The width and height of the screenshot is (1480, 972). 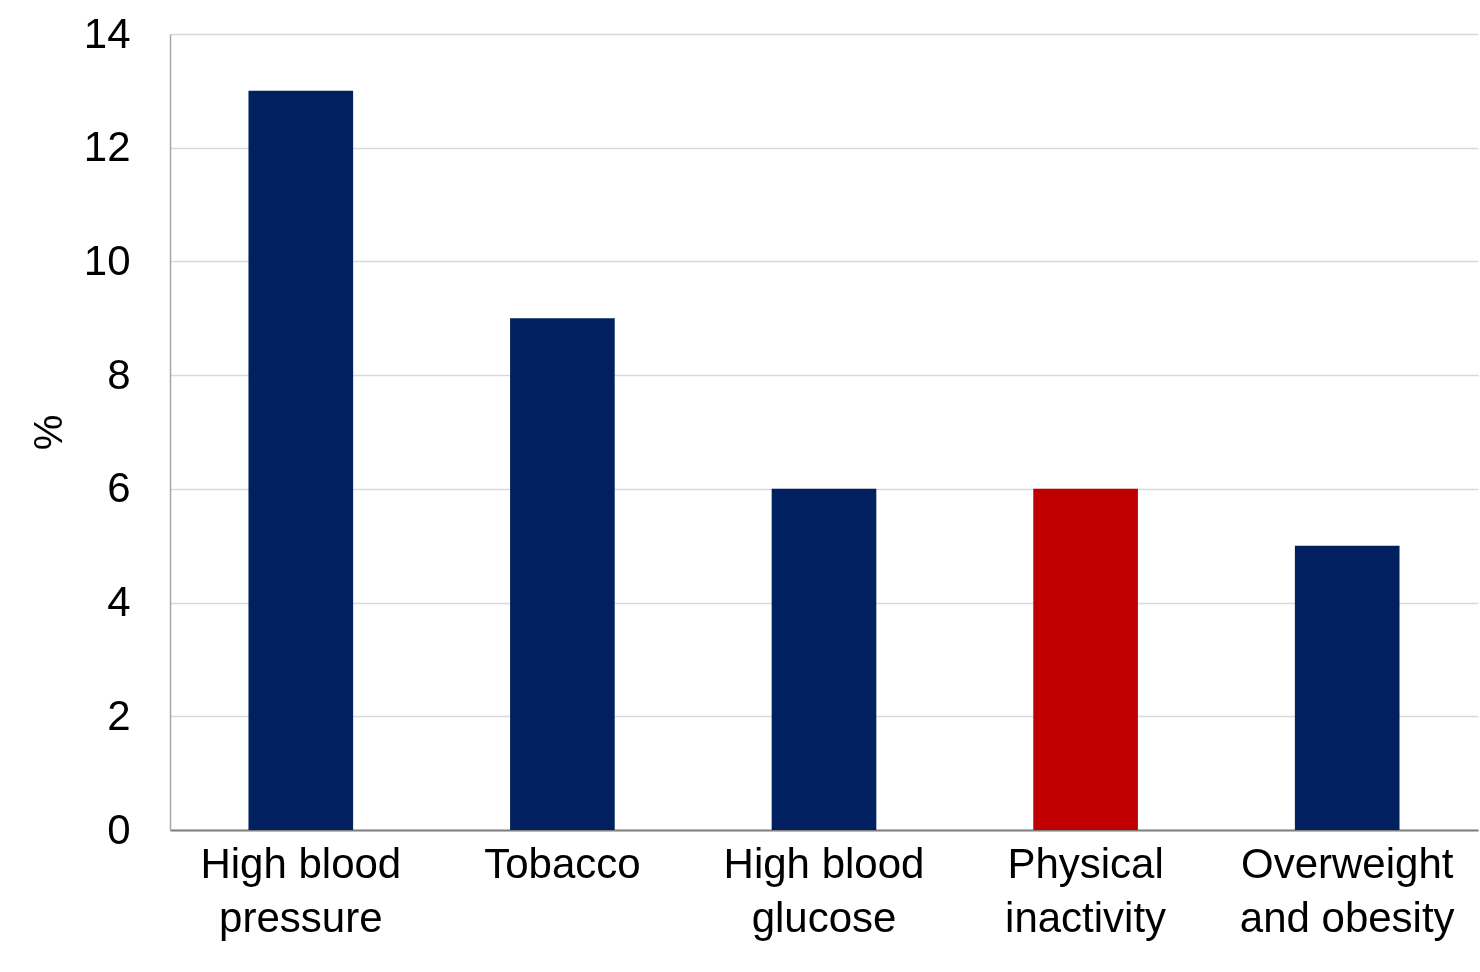 What do you see at coordinates (562, 863) in the screenshot?
I see `x-tick-label: Tobacco` at bounding box center [562, 863].